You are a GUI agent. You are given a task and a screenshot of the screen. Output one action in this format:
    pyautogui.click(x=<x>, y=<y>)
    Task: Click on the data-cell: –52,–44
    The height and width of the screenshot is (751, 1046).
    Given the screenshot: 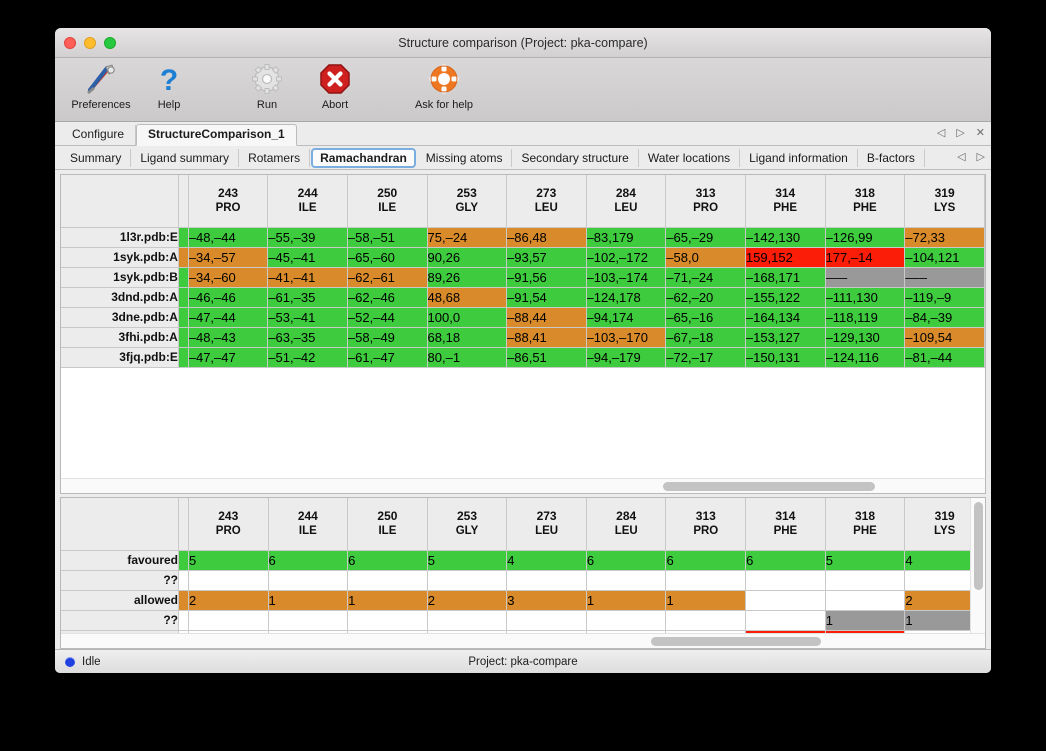 What is the action you would take?
    pyautogui.click(x=387, y=317)
    